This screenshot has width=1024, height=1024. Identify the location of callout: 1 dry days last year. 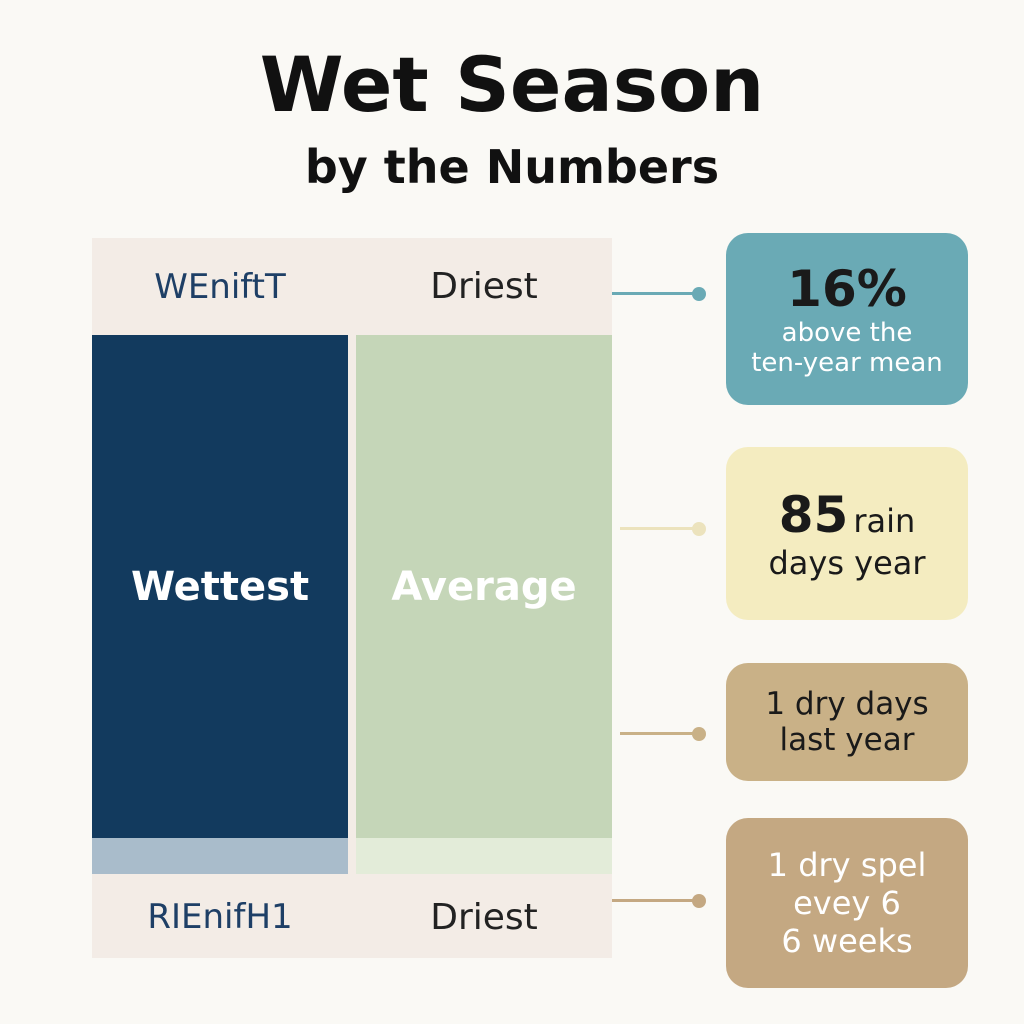
(847, 722).